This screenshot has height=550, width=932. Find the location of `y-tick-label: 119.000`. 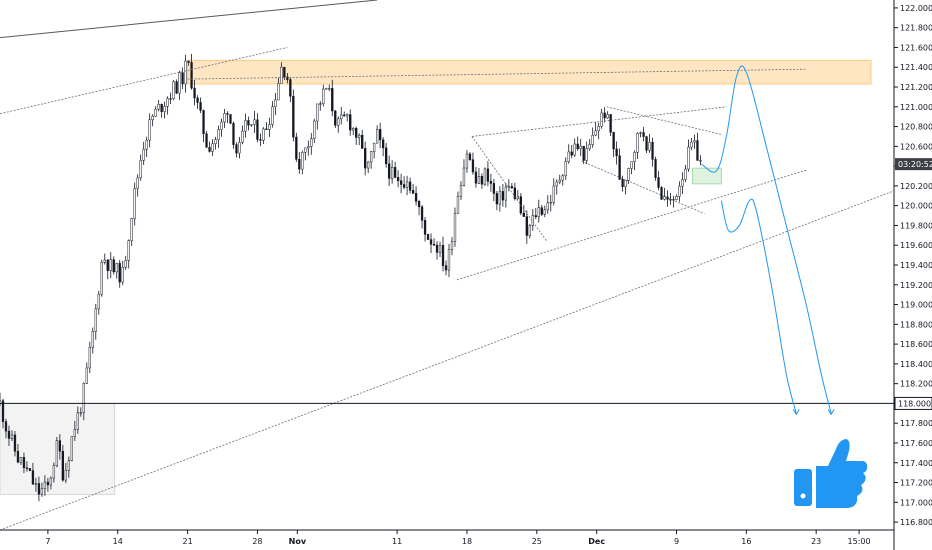

y-tick-label: 119.000 is located at coordinates (916, 305).